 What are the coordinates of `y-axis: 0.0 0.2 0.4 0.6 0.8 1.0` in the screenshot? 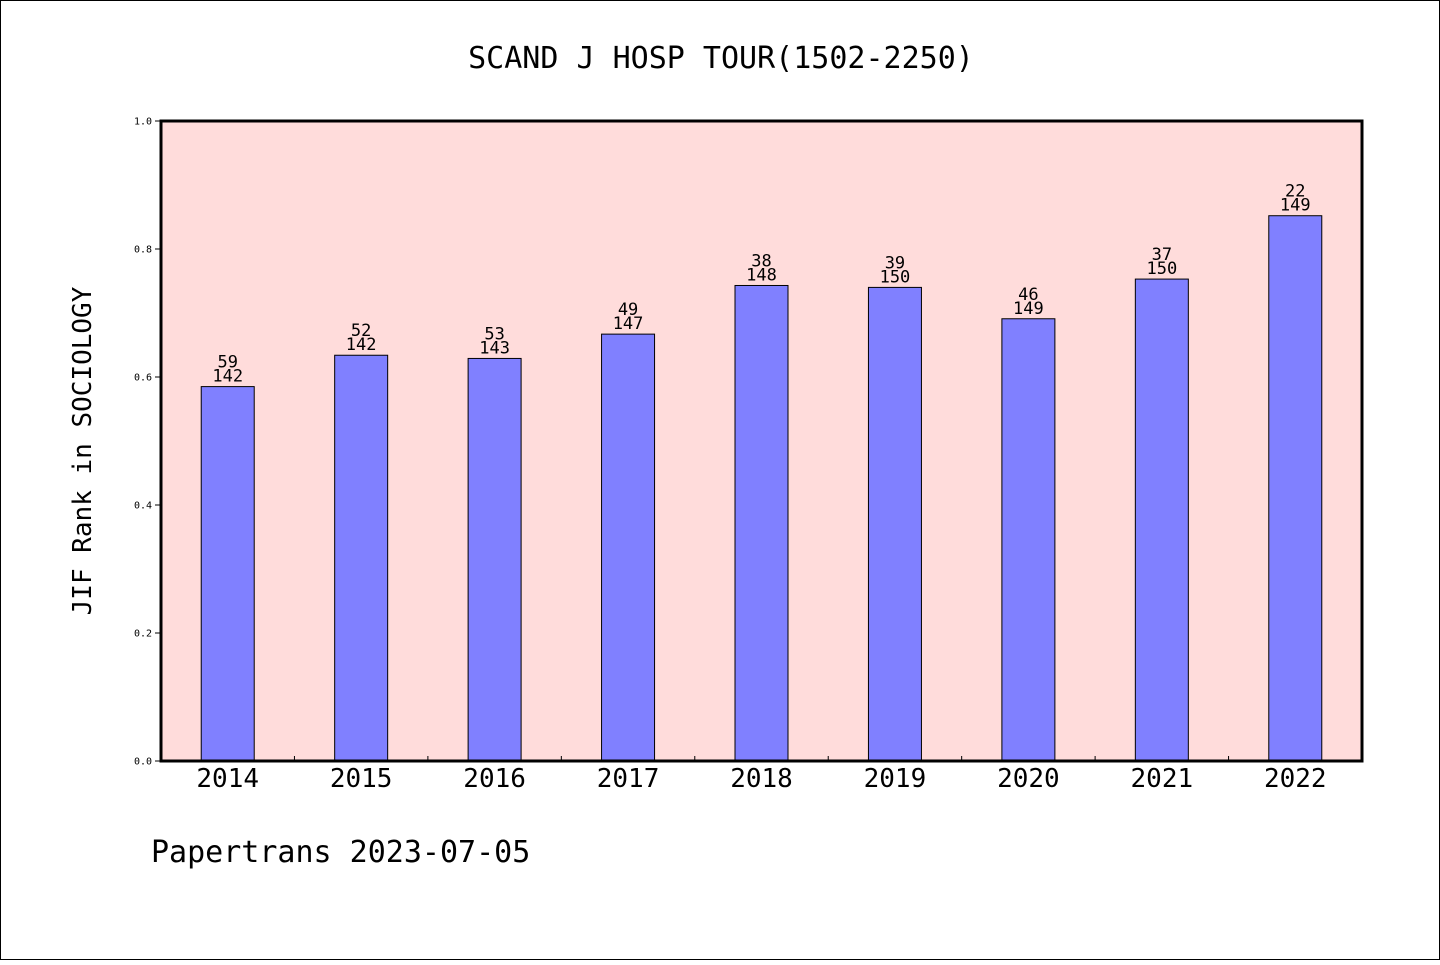 It's located at (147, 442).